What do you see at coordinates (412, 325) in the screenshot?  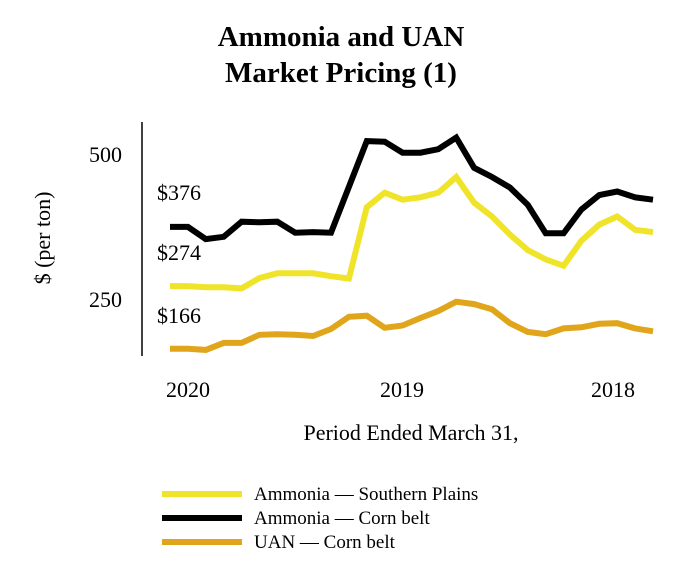 I see `series-line-uan-corn-belt` at bounding box center [412, 325].